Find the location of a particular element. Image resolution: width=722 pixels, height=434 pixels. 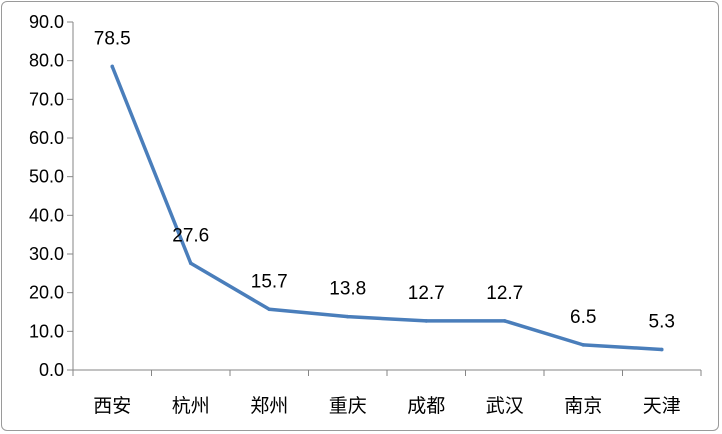

x-tick-label: 郑州 is located at coordinates (269, 406).